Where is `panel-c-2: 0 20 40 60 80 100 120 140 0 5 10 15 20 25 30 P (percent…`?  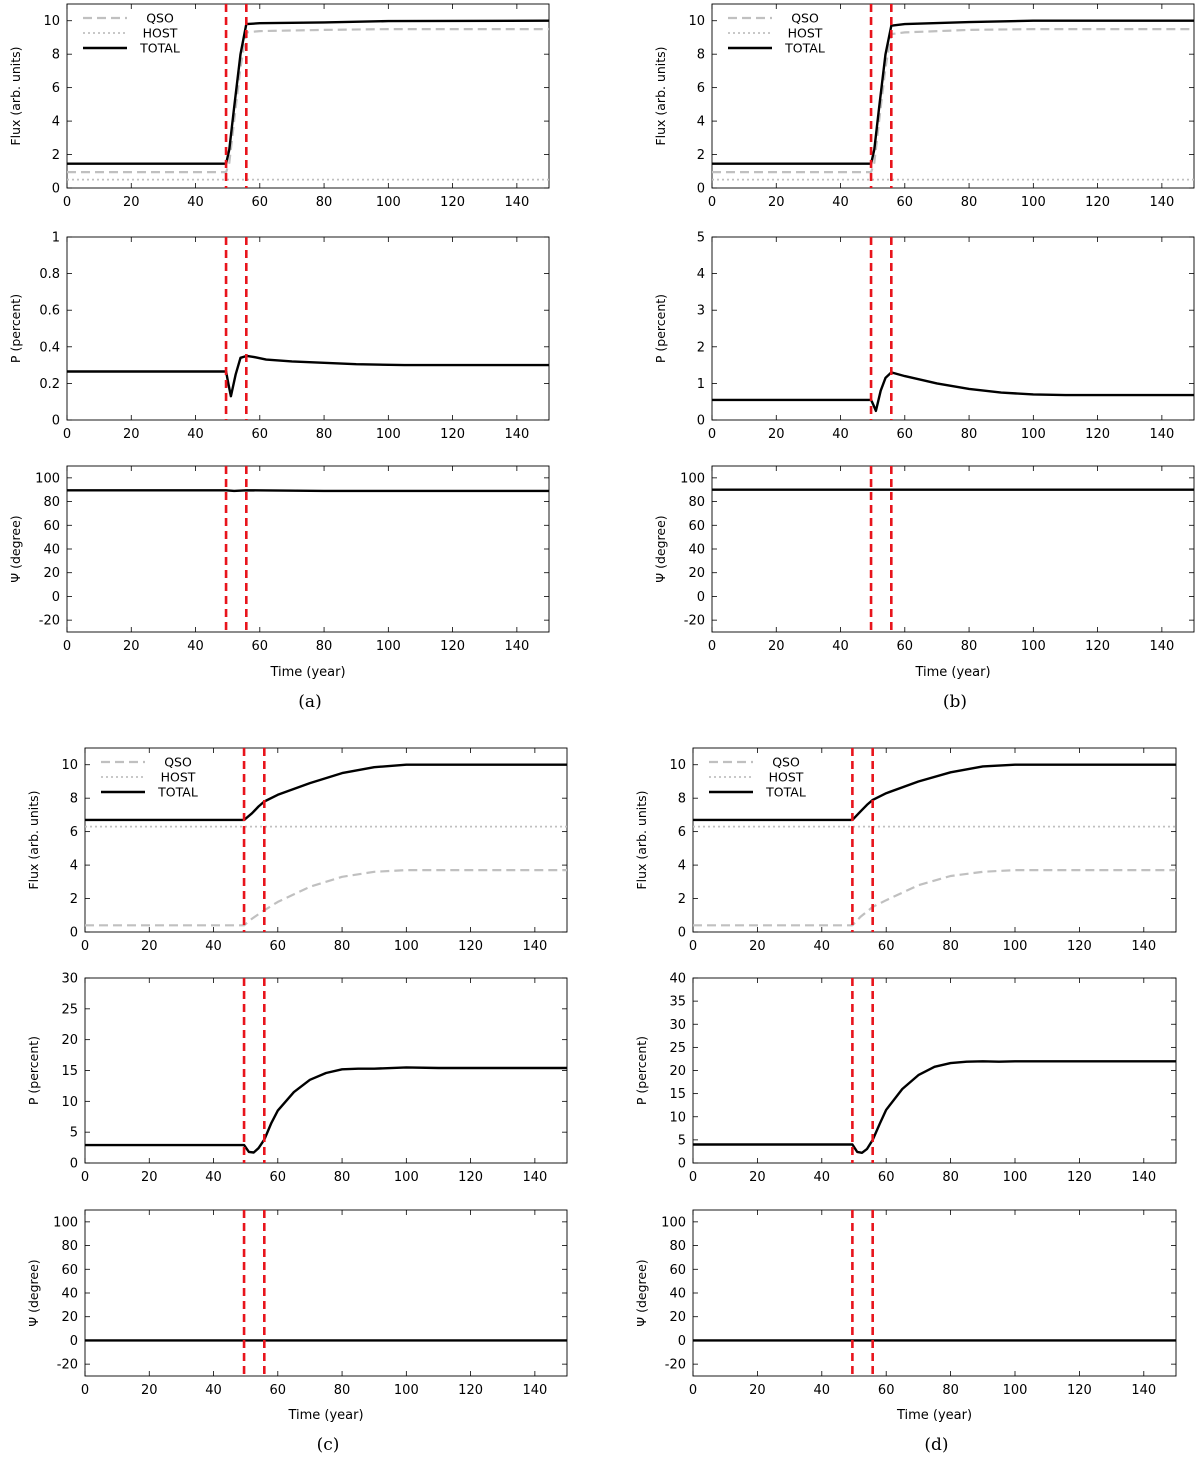 panel-c-2: 0 20 40 60 80 100 120 140 0 5 10 15 20 25 30 P (percent… is located at coordinates (297, 1078).